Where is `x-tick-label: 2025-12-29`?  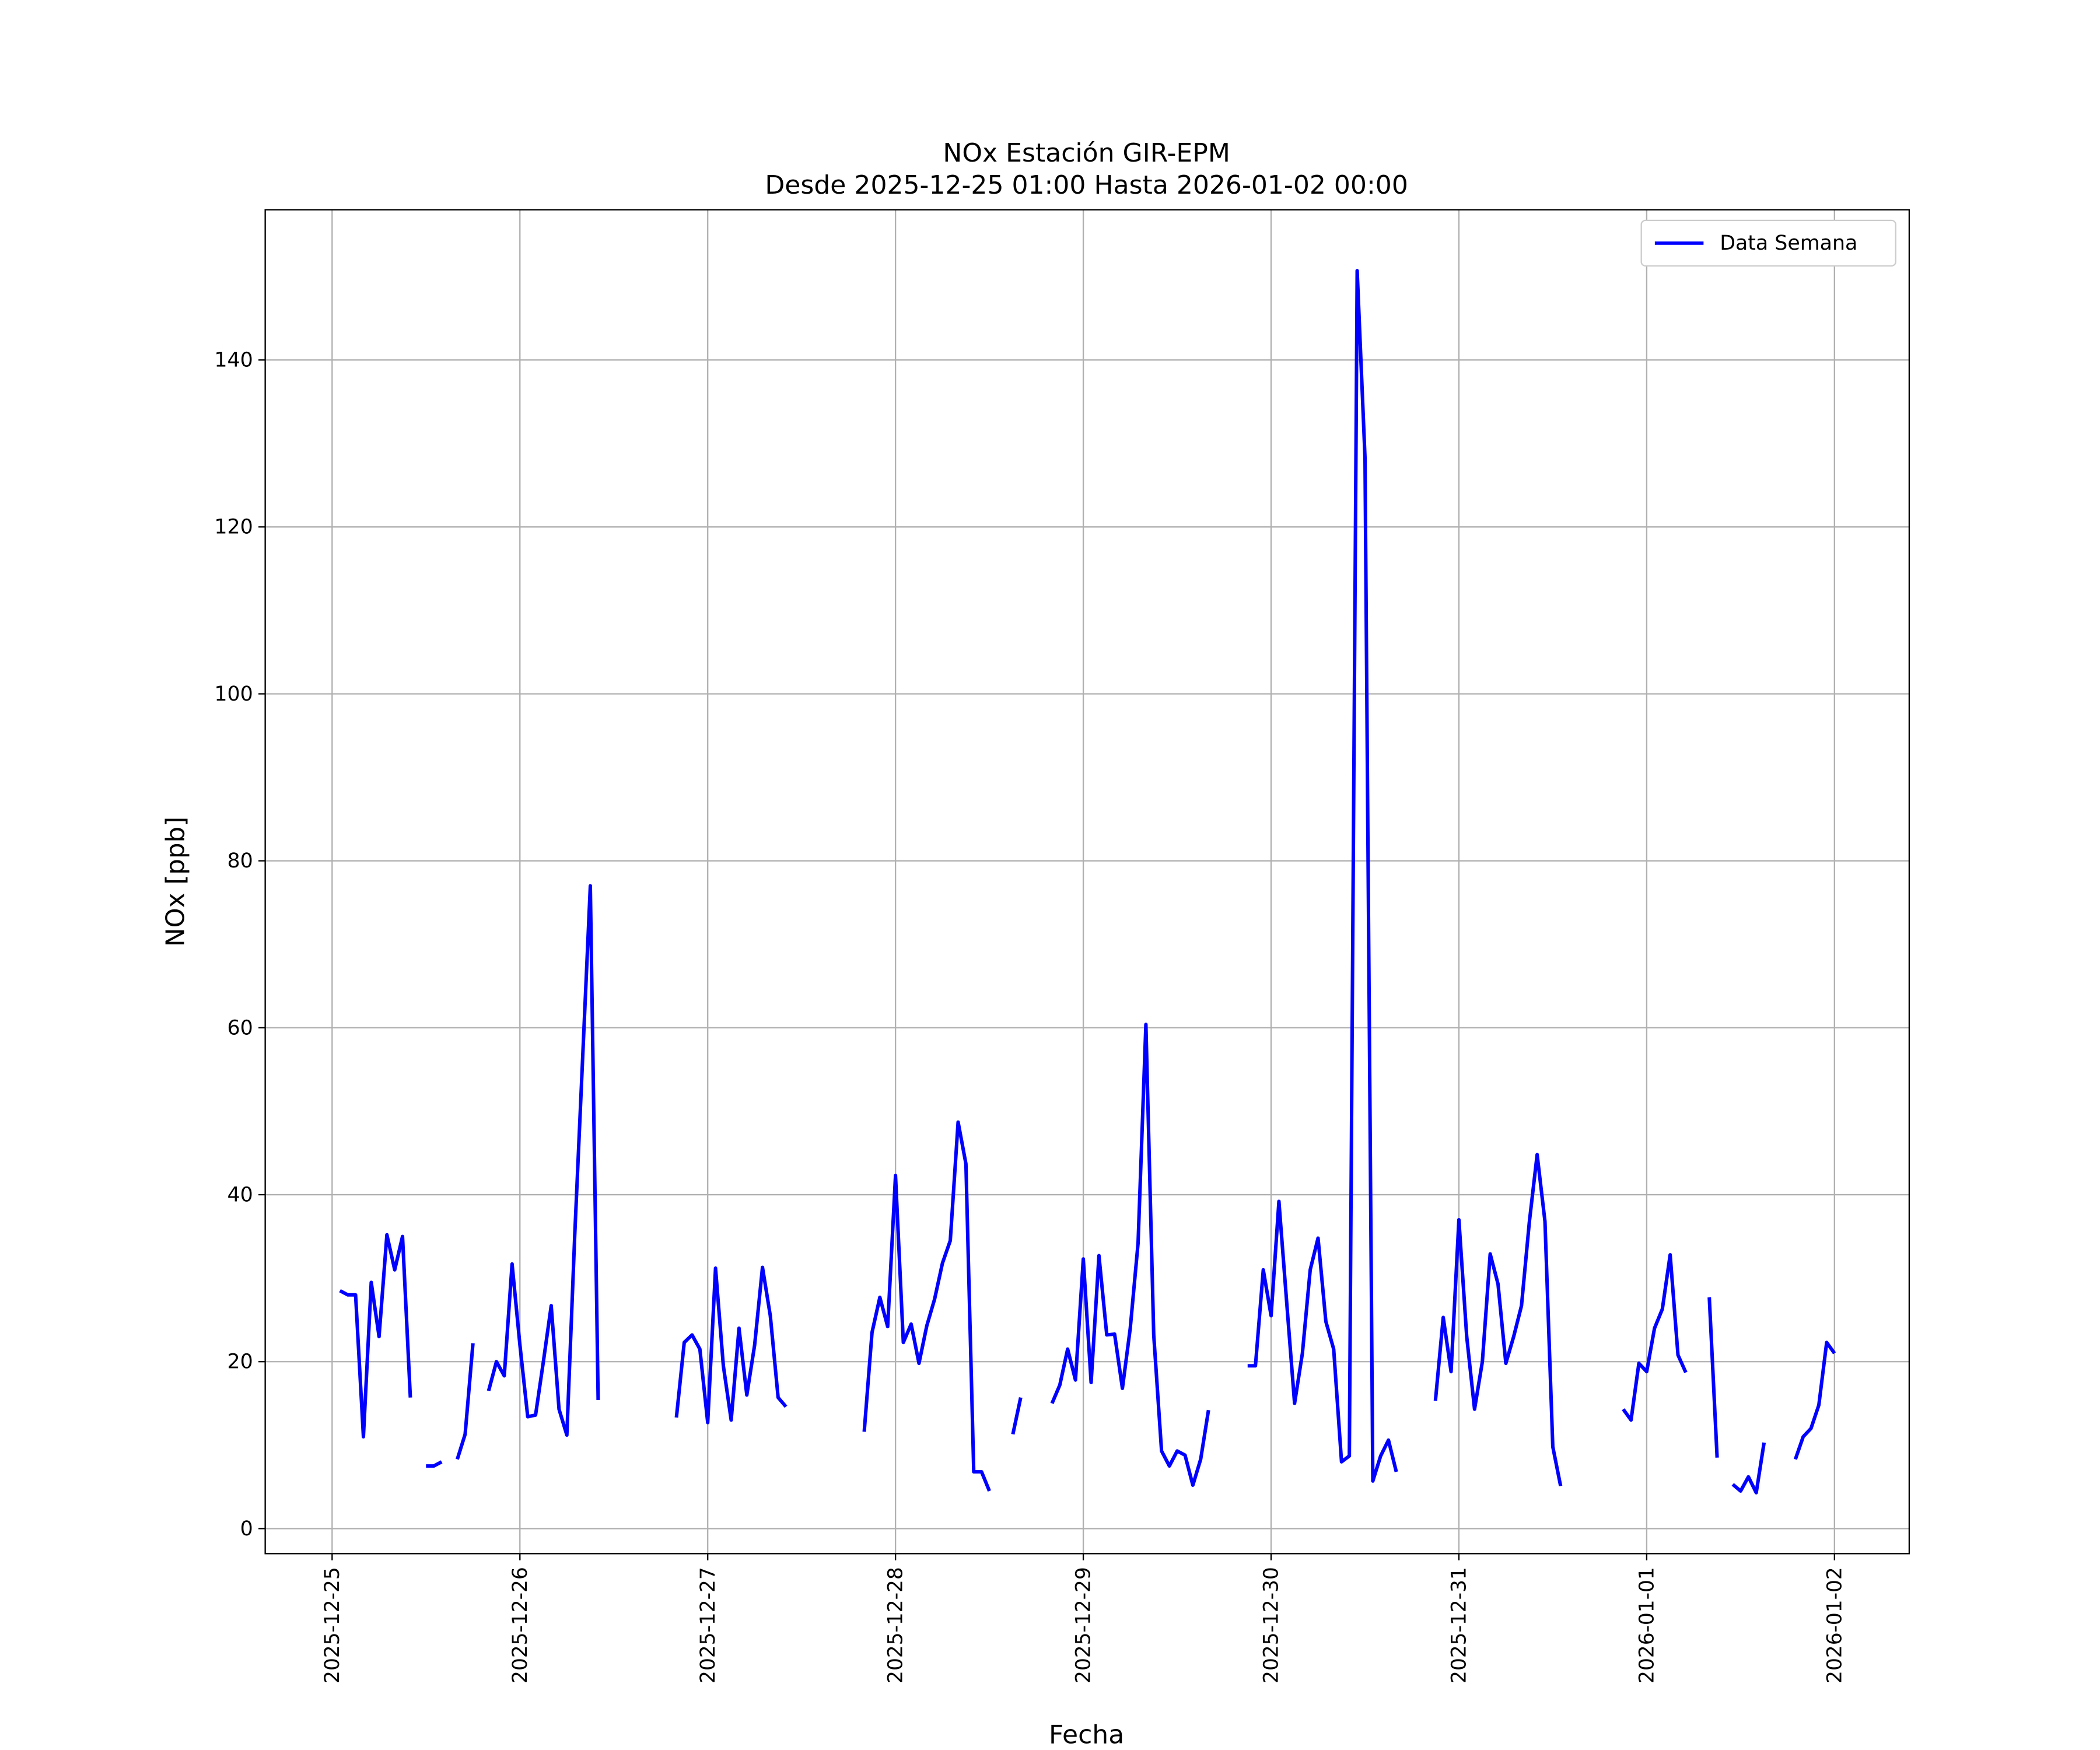
x-tick-label: 2025-12-29 is located at coordinates (1083, 1625).